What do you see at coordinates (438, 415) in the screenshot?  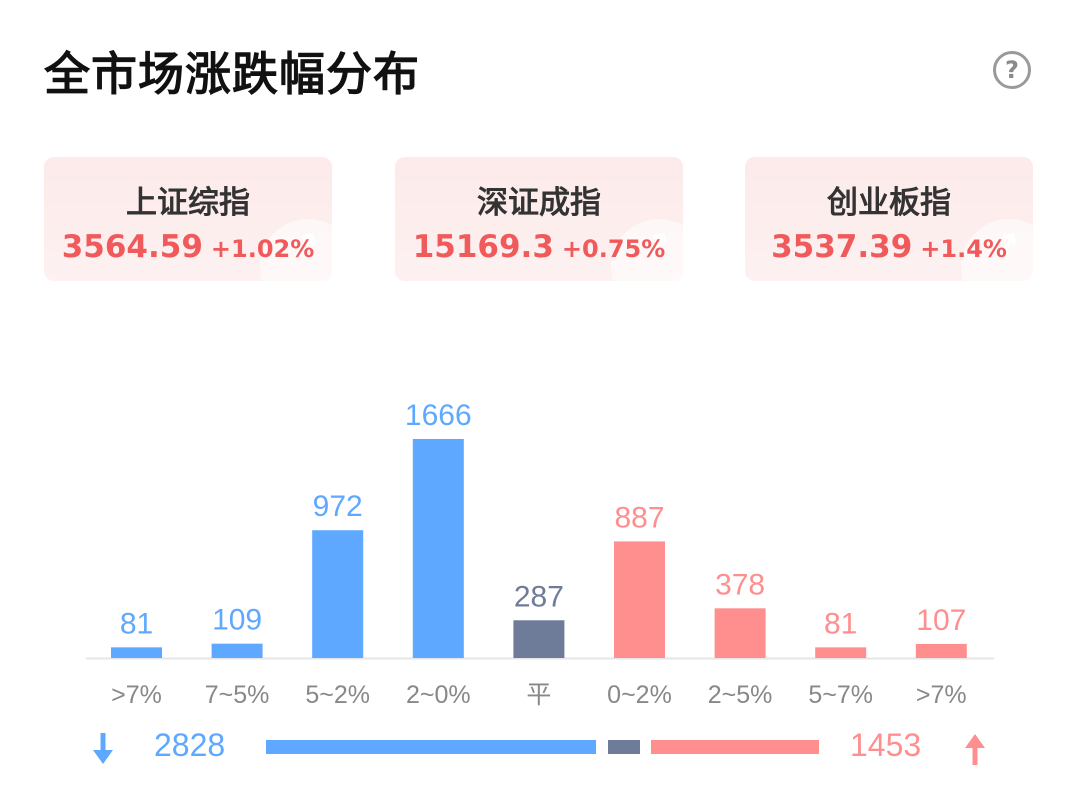 I see `bar-value-label: 1666` at bounding box center [438, 415].